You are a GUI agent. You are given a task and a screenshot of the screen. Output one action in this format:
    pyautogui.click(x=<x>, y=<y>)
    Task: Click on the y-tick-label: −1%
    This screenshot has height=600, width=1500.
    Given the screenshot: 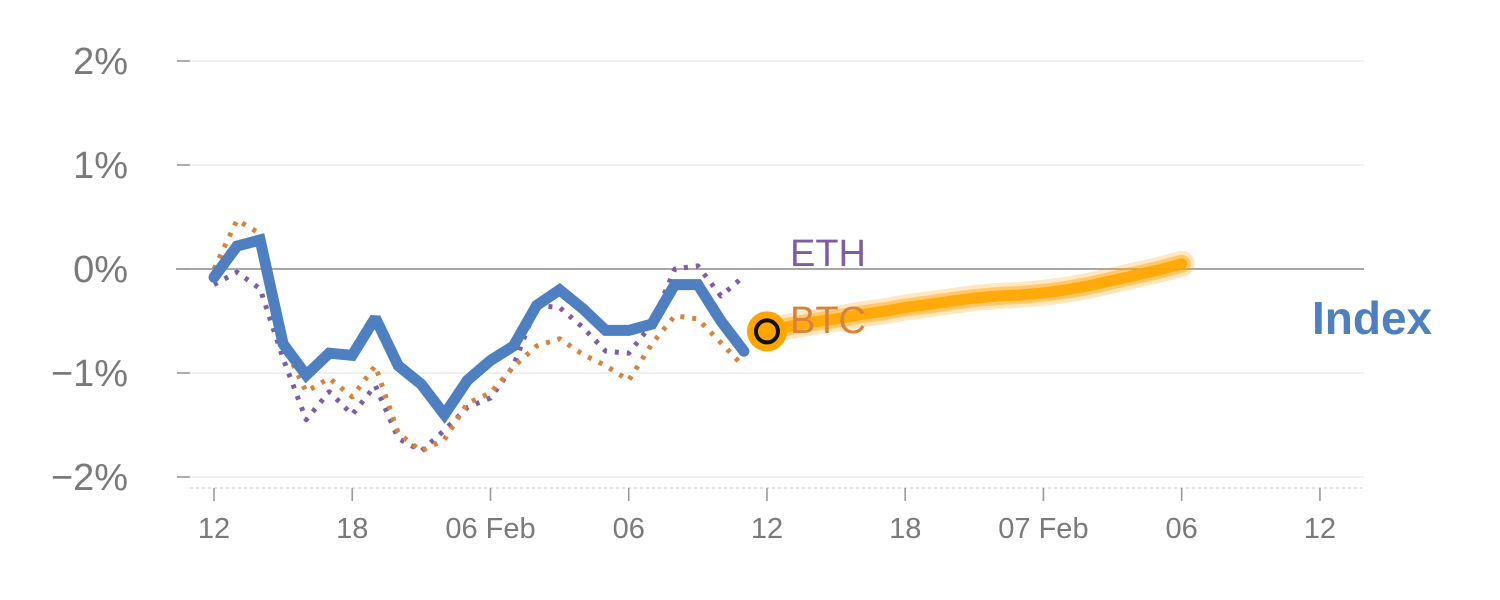 What is the action you would take?
    pyautogui.click(x=89, y=374)
    